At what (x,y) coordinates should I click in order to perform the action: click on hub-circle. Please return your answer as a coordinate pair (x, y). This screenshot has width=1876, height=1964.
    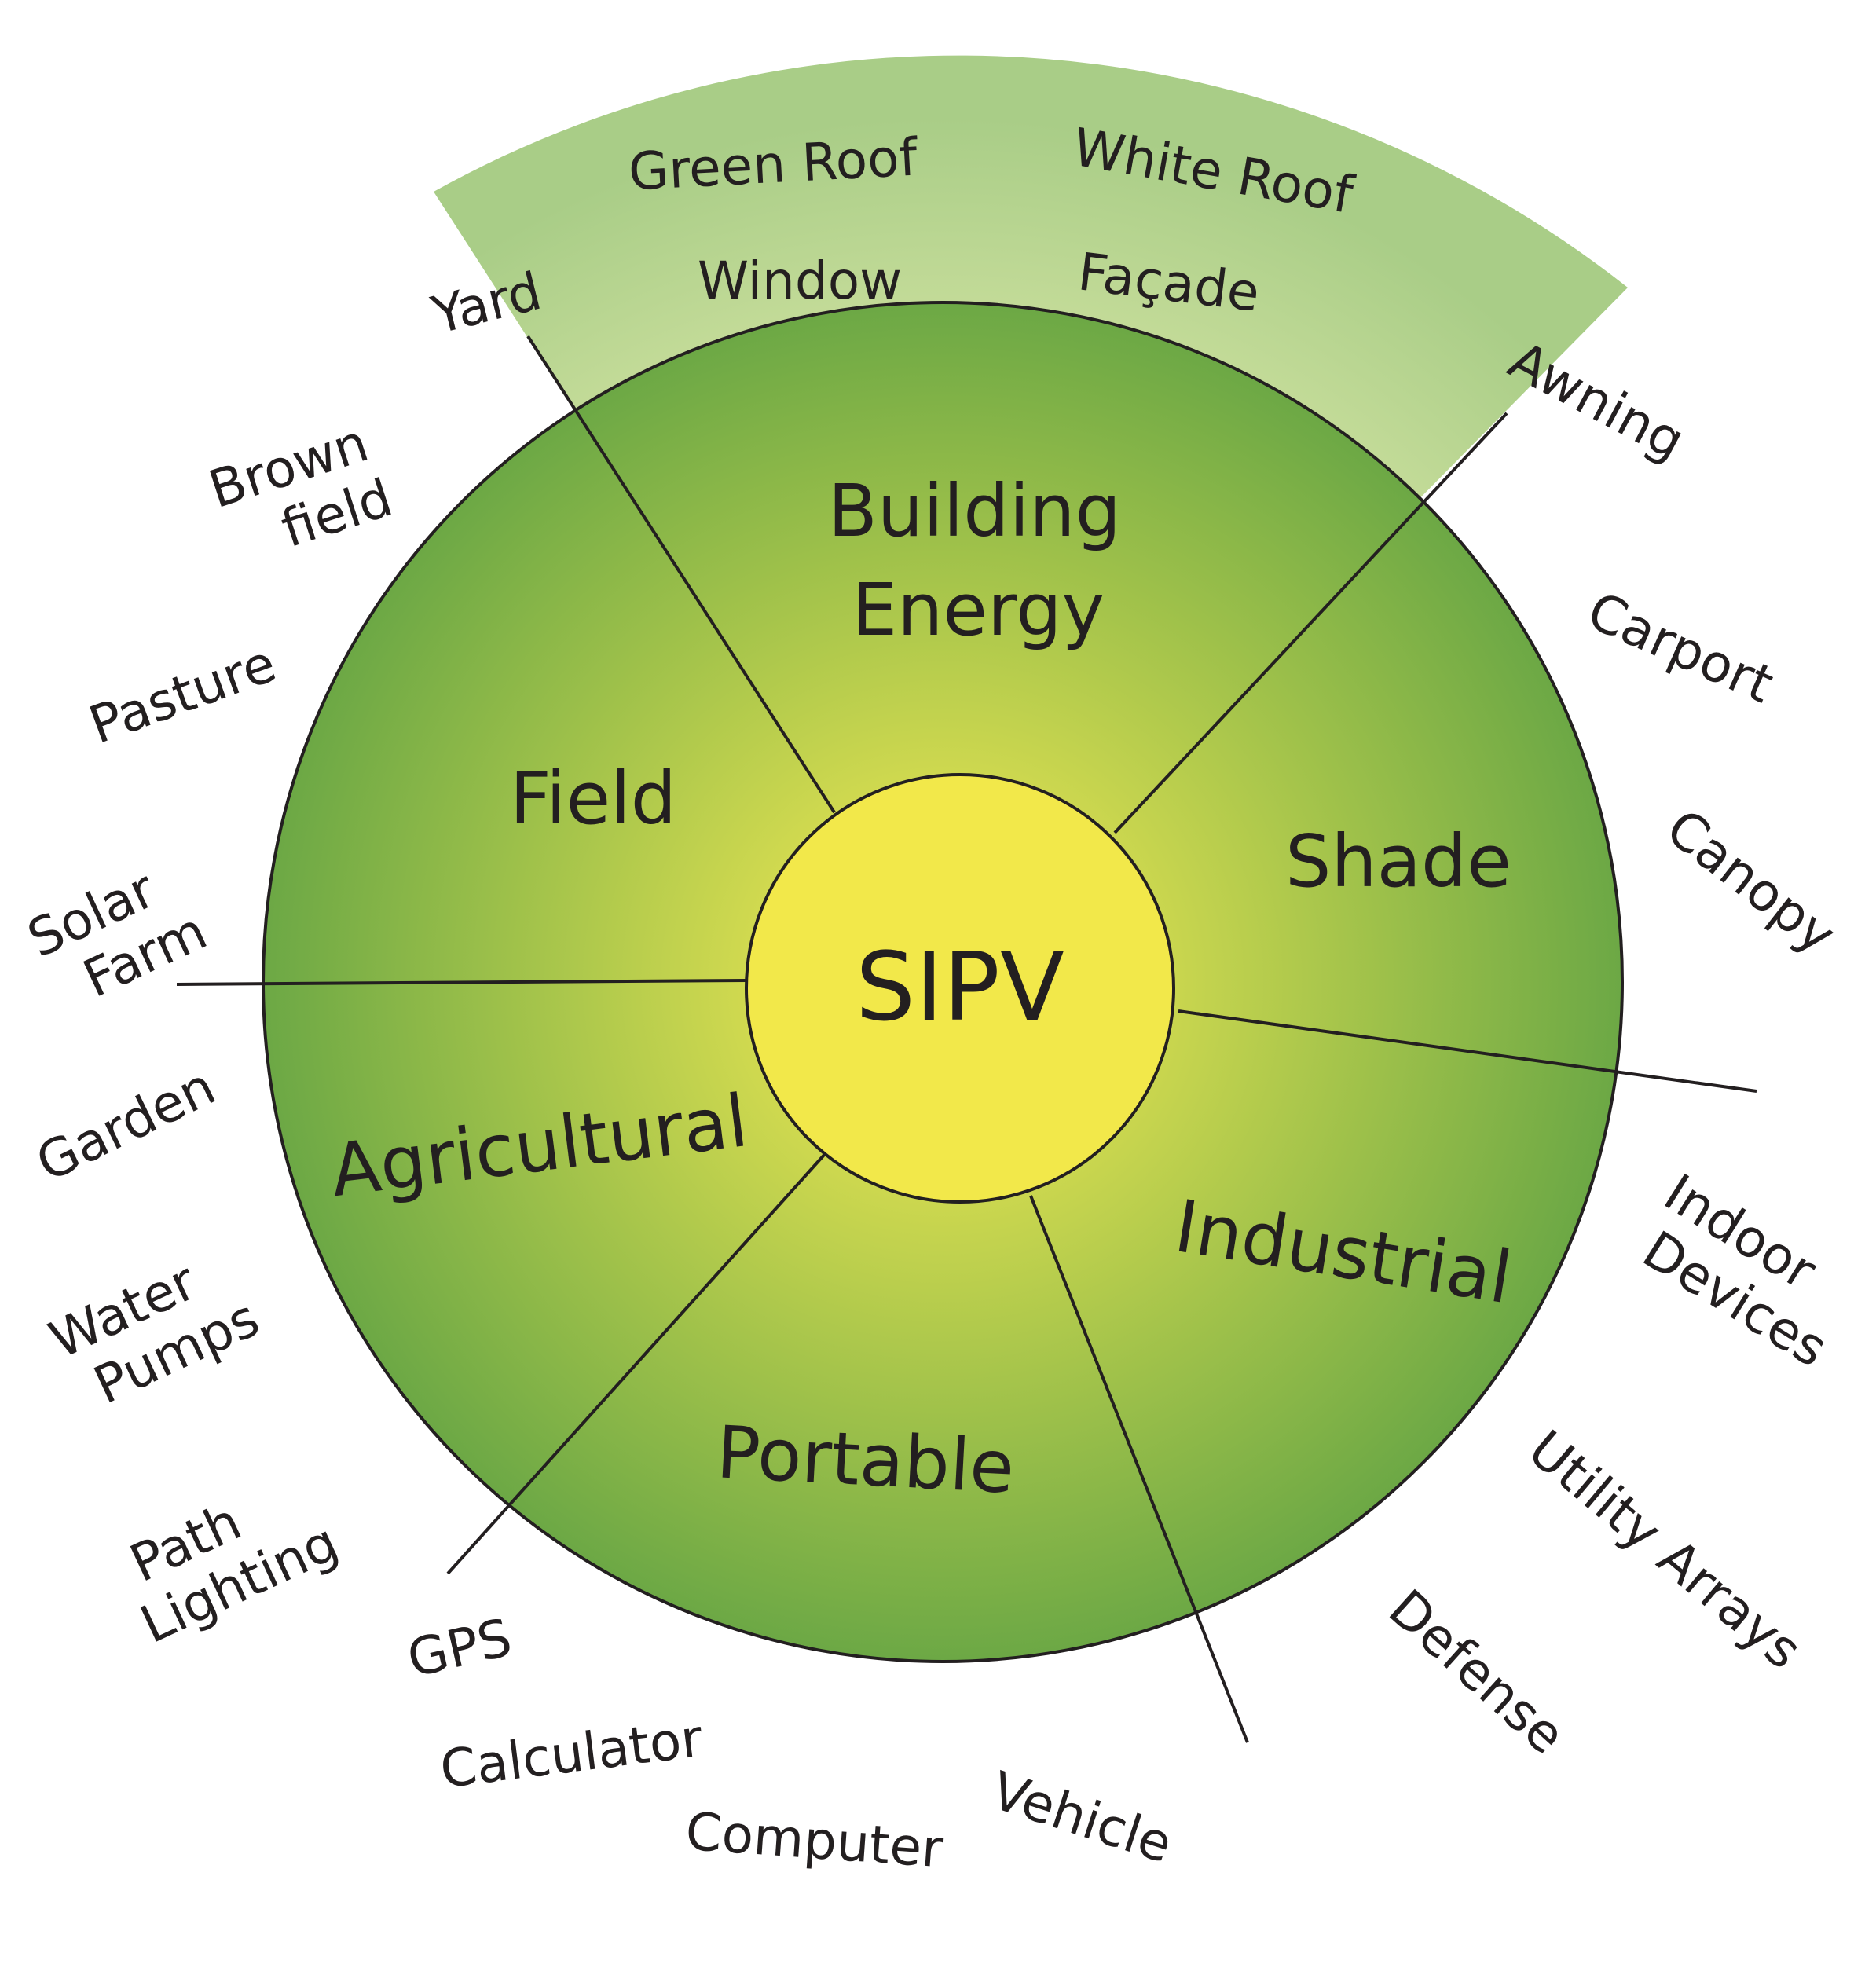
    Looking at the image, I should click on (960, 988).